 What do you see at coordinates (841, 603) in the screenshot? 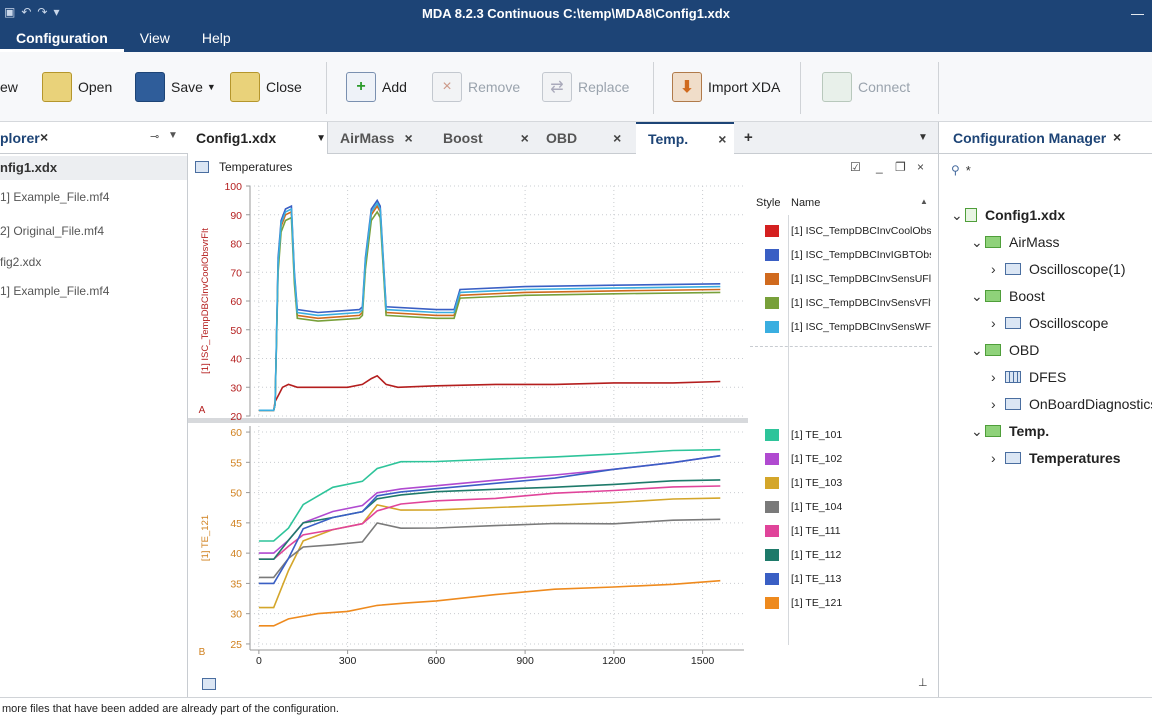
I see `legend-row: [1] TE_121` at bounding box center [841, 603].